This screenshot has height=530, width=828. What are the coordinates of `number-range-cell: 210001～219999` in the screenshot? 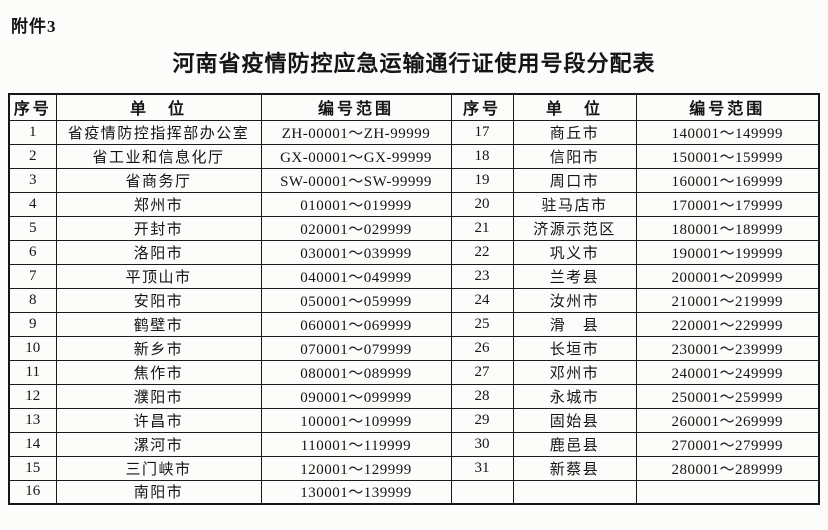 It's located at (727, 300).